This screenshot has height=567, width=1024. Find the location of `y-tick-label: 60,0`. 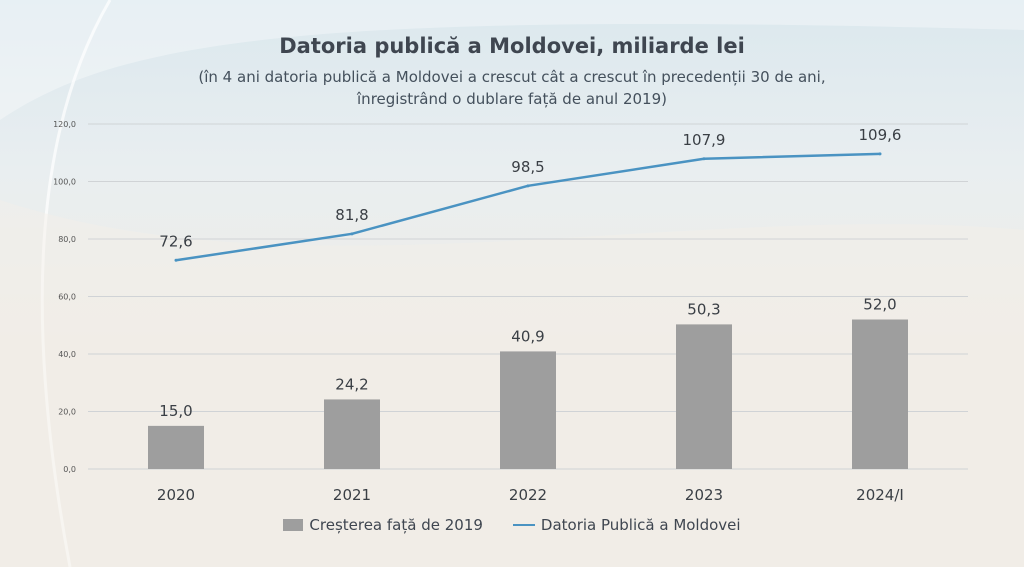

y-tick-label: 60,0 is located at coordinates (67, 297).